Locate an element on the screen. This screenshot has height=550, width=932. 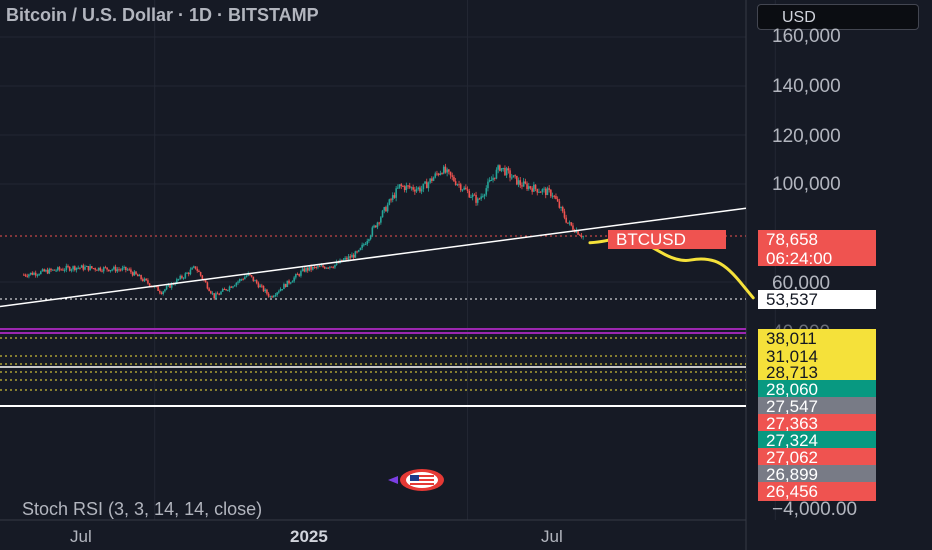
price-tick: 60,000 is located at coordinates (801, 283).